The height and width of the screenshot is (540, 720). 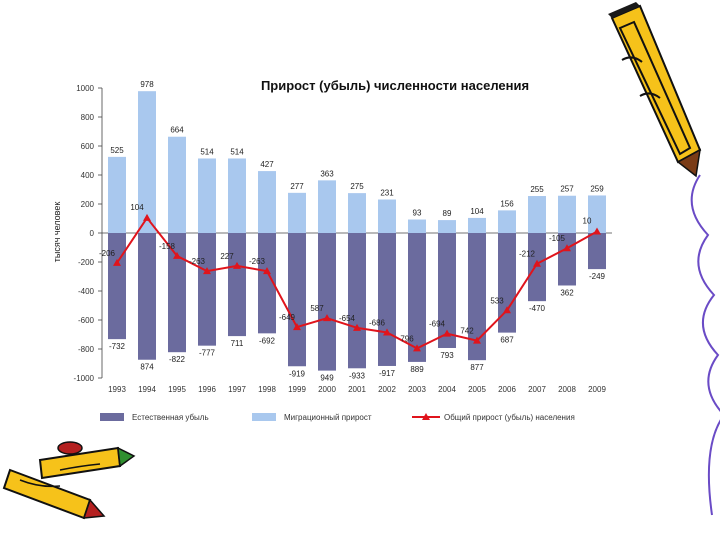 I want to click on data-label: -933, so click(x=357, y=375).